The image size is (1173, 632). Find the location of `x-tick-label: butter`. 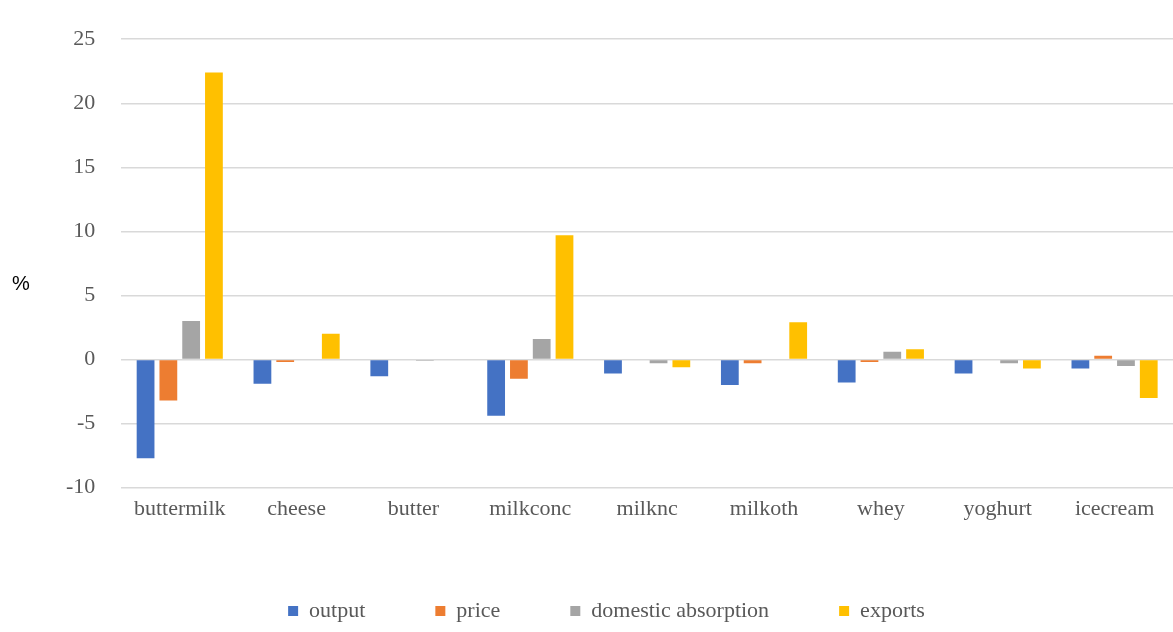

x-tick-label: butter is located at coordinates (413, 507).